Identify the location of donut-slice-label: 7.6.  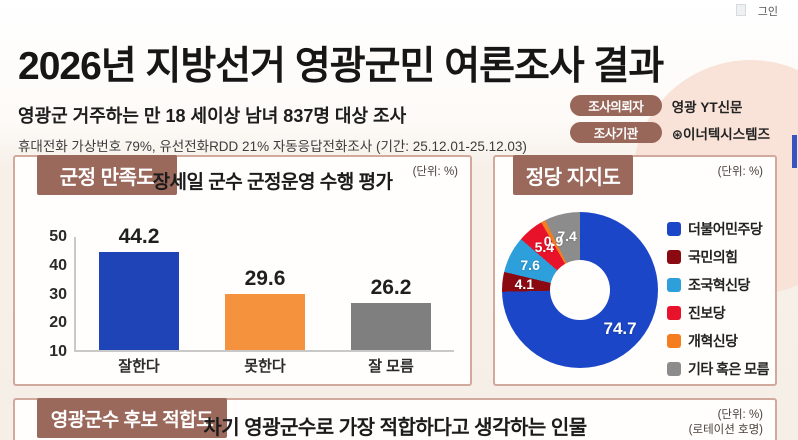
(530, 264).